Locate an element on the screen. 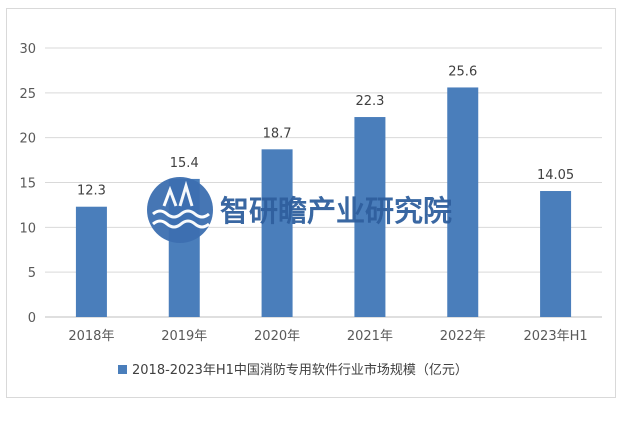  x-axis-ticks: 2018年 2019年 2020年 2021年 2022年 2023年H1 is located at coordinates (327, 336).